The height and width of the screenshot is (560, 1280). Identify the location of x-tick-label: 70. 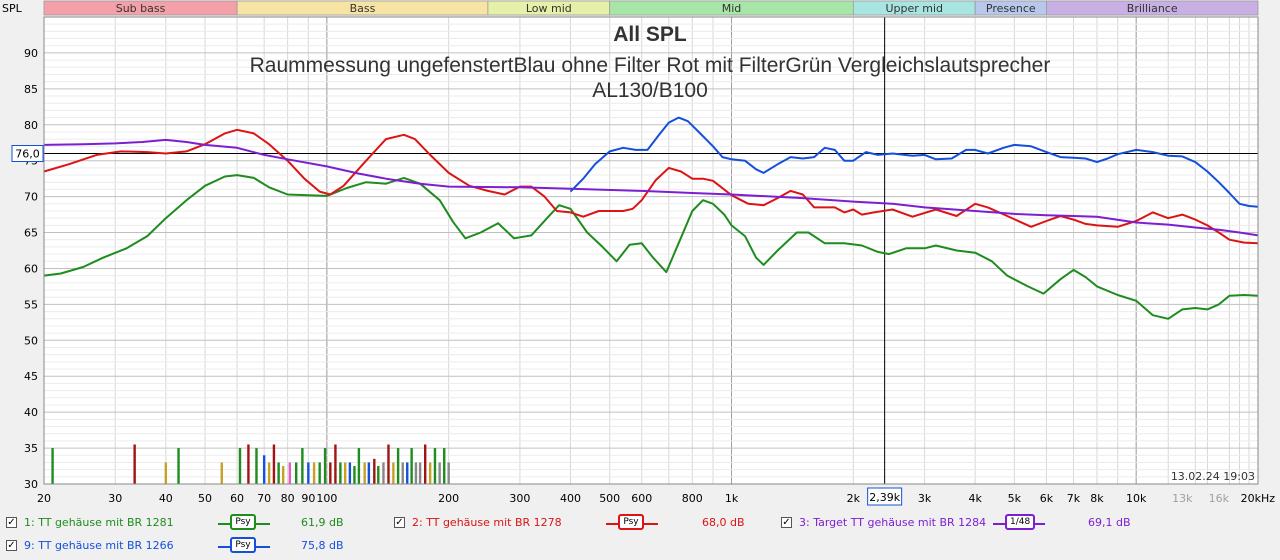
(264, 498).